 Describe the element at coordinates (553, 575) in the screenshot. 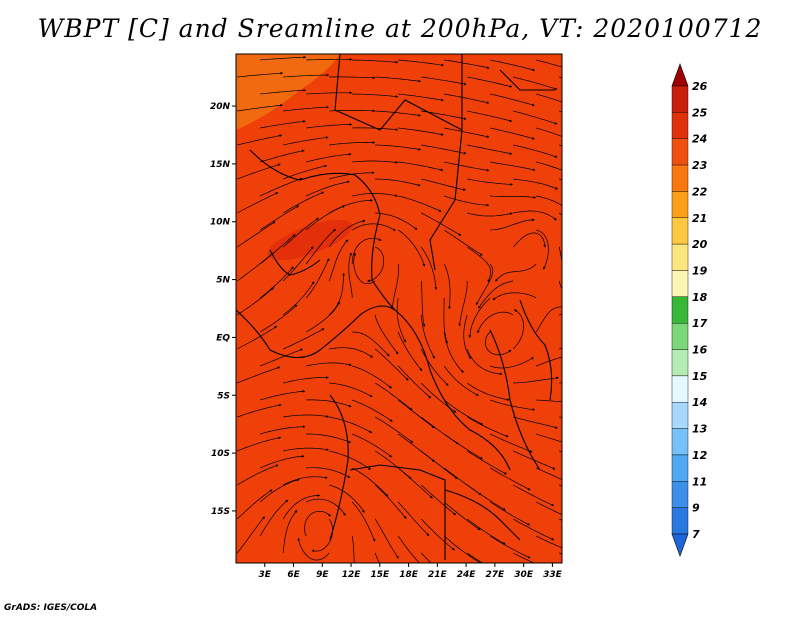

I see `lon-label: 33E` at that location.